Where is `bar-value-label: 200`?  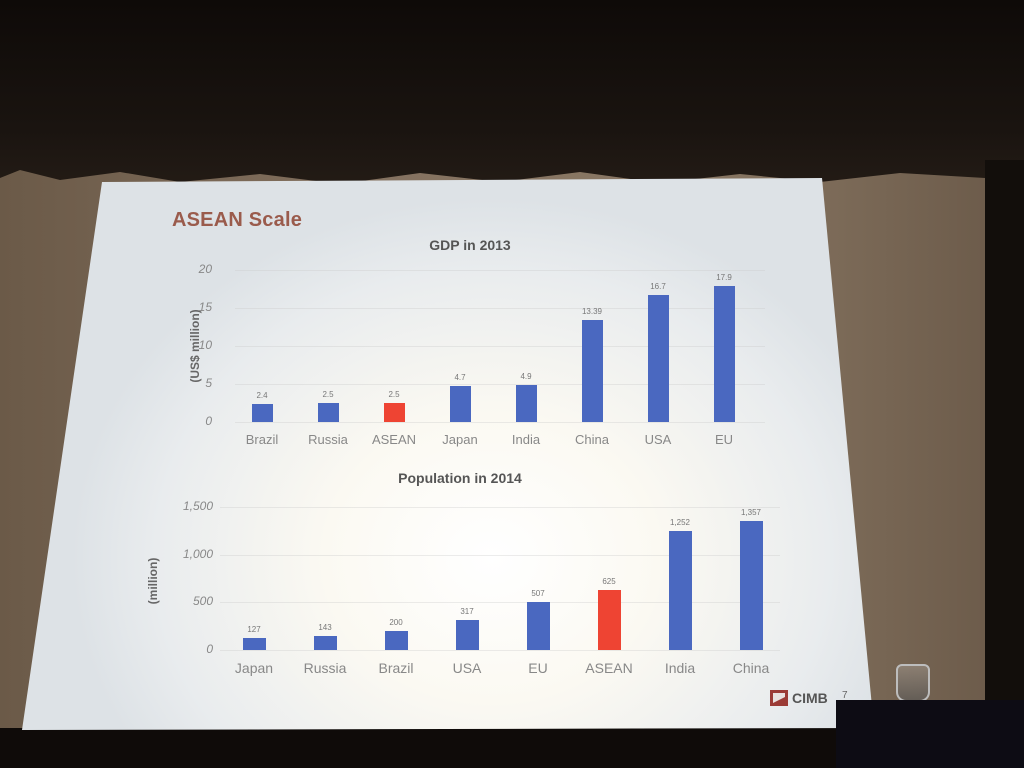 bar-value-label: 200 is located at coordinates (396, 622).